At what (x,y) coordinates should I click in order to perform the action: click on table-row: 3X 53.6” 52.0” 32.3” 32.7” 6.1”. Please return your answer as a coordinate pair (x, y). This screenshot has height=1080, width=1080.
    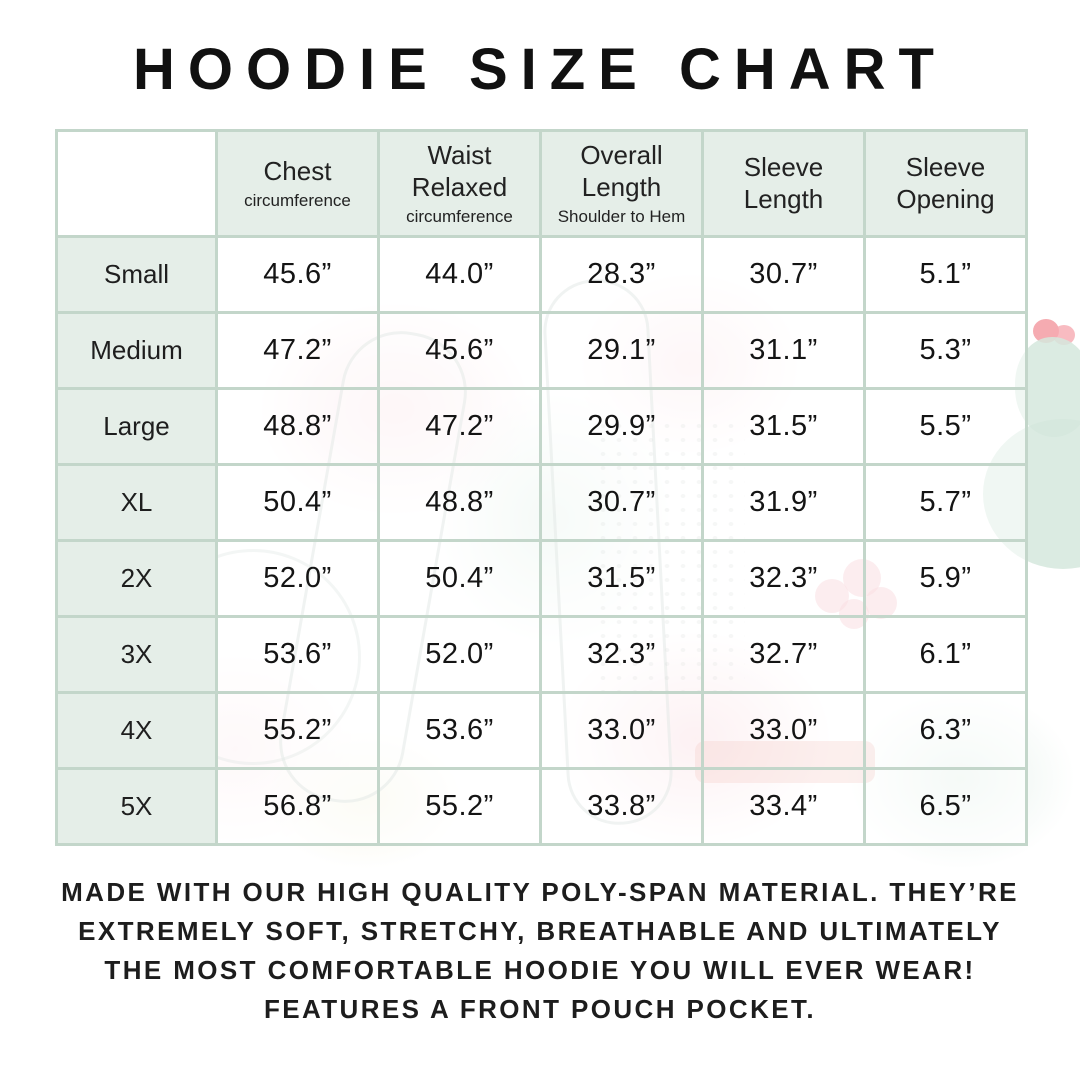
    Looking at the image, I should click on (541, 654).